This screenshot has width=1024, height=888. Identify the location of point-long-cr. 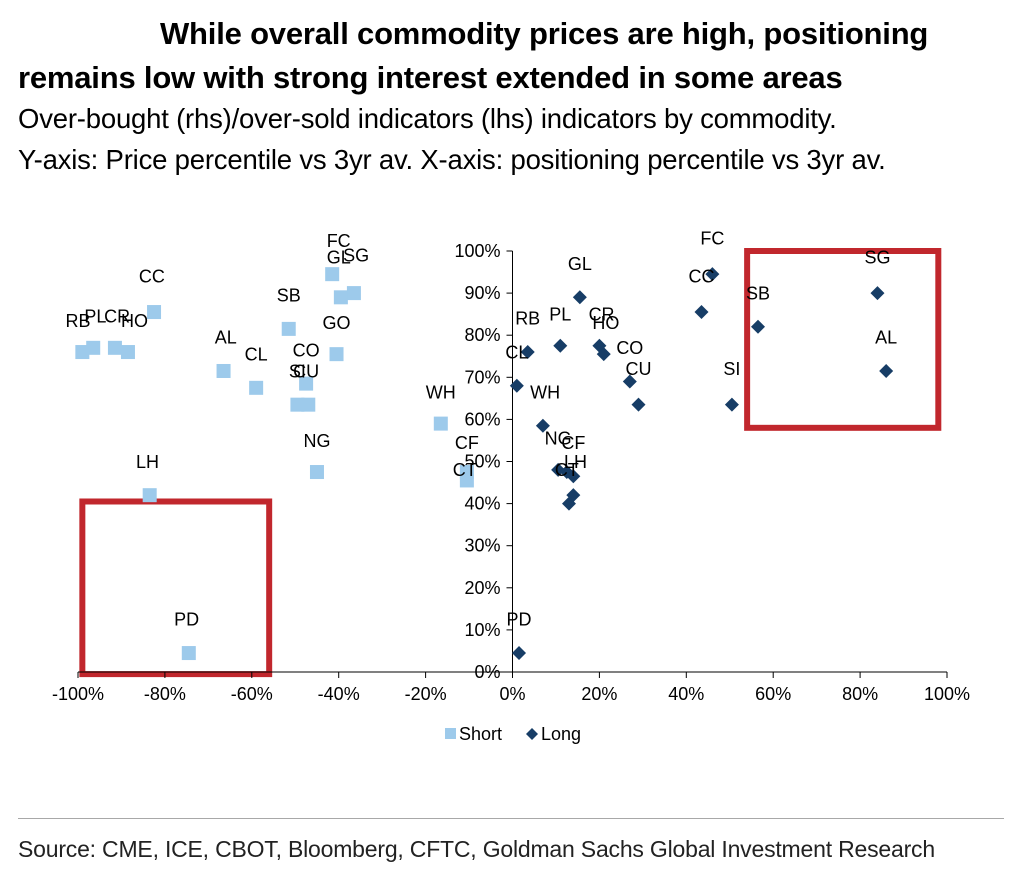
(599, 345).